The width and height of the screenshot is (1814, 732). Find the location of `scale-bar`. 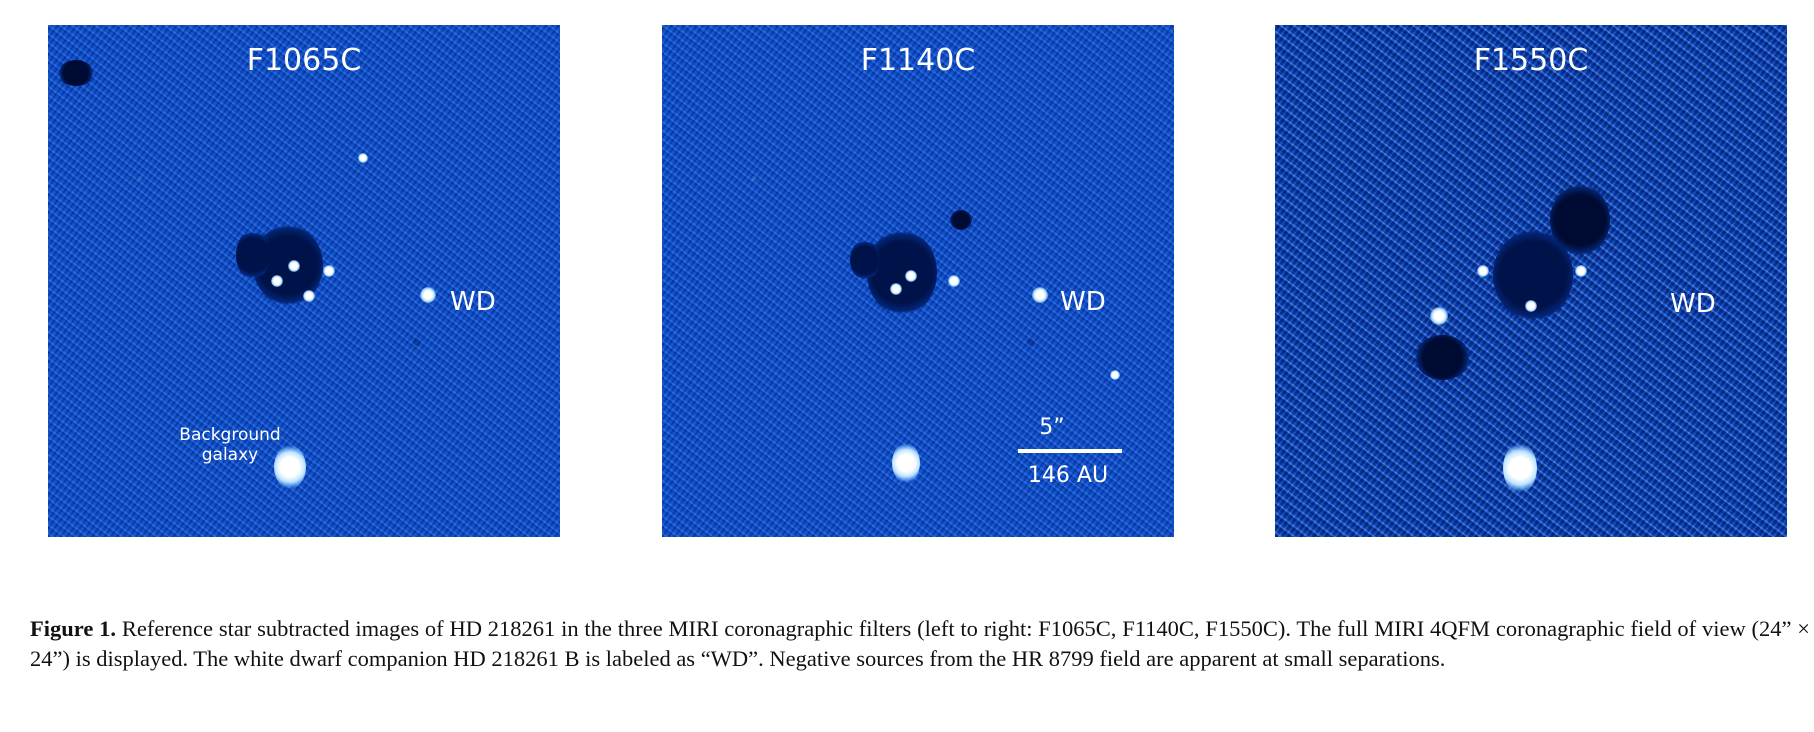

scale-bar is located at coordinates (1070, 451).